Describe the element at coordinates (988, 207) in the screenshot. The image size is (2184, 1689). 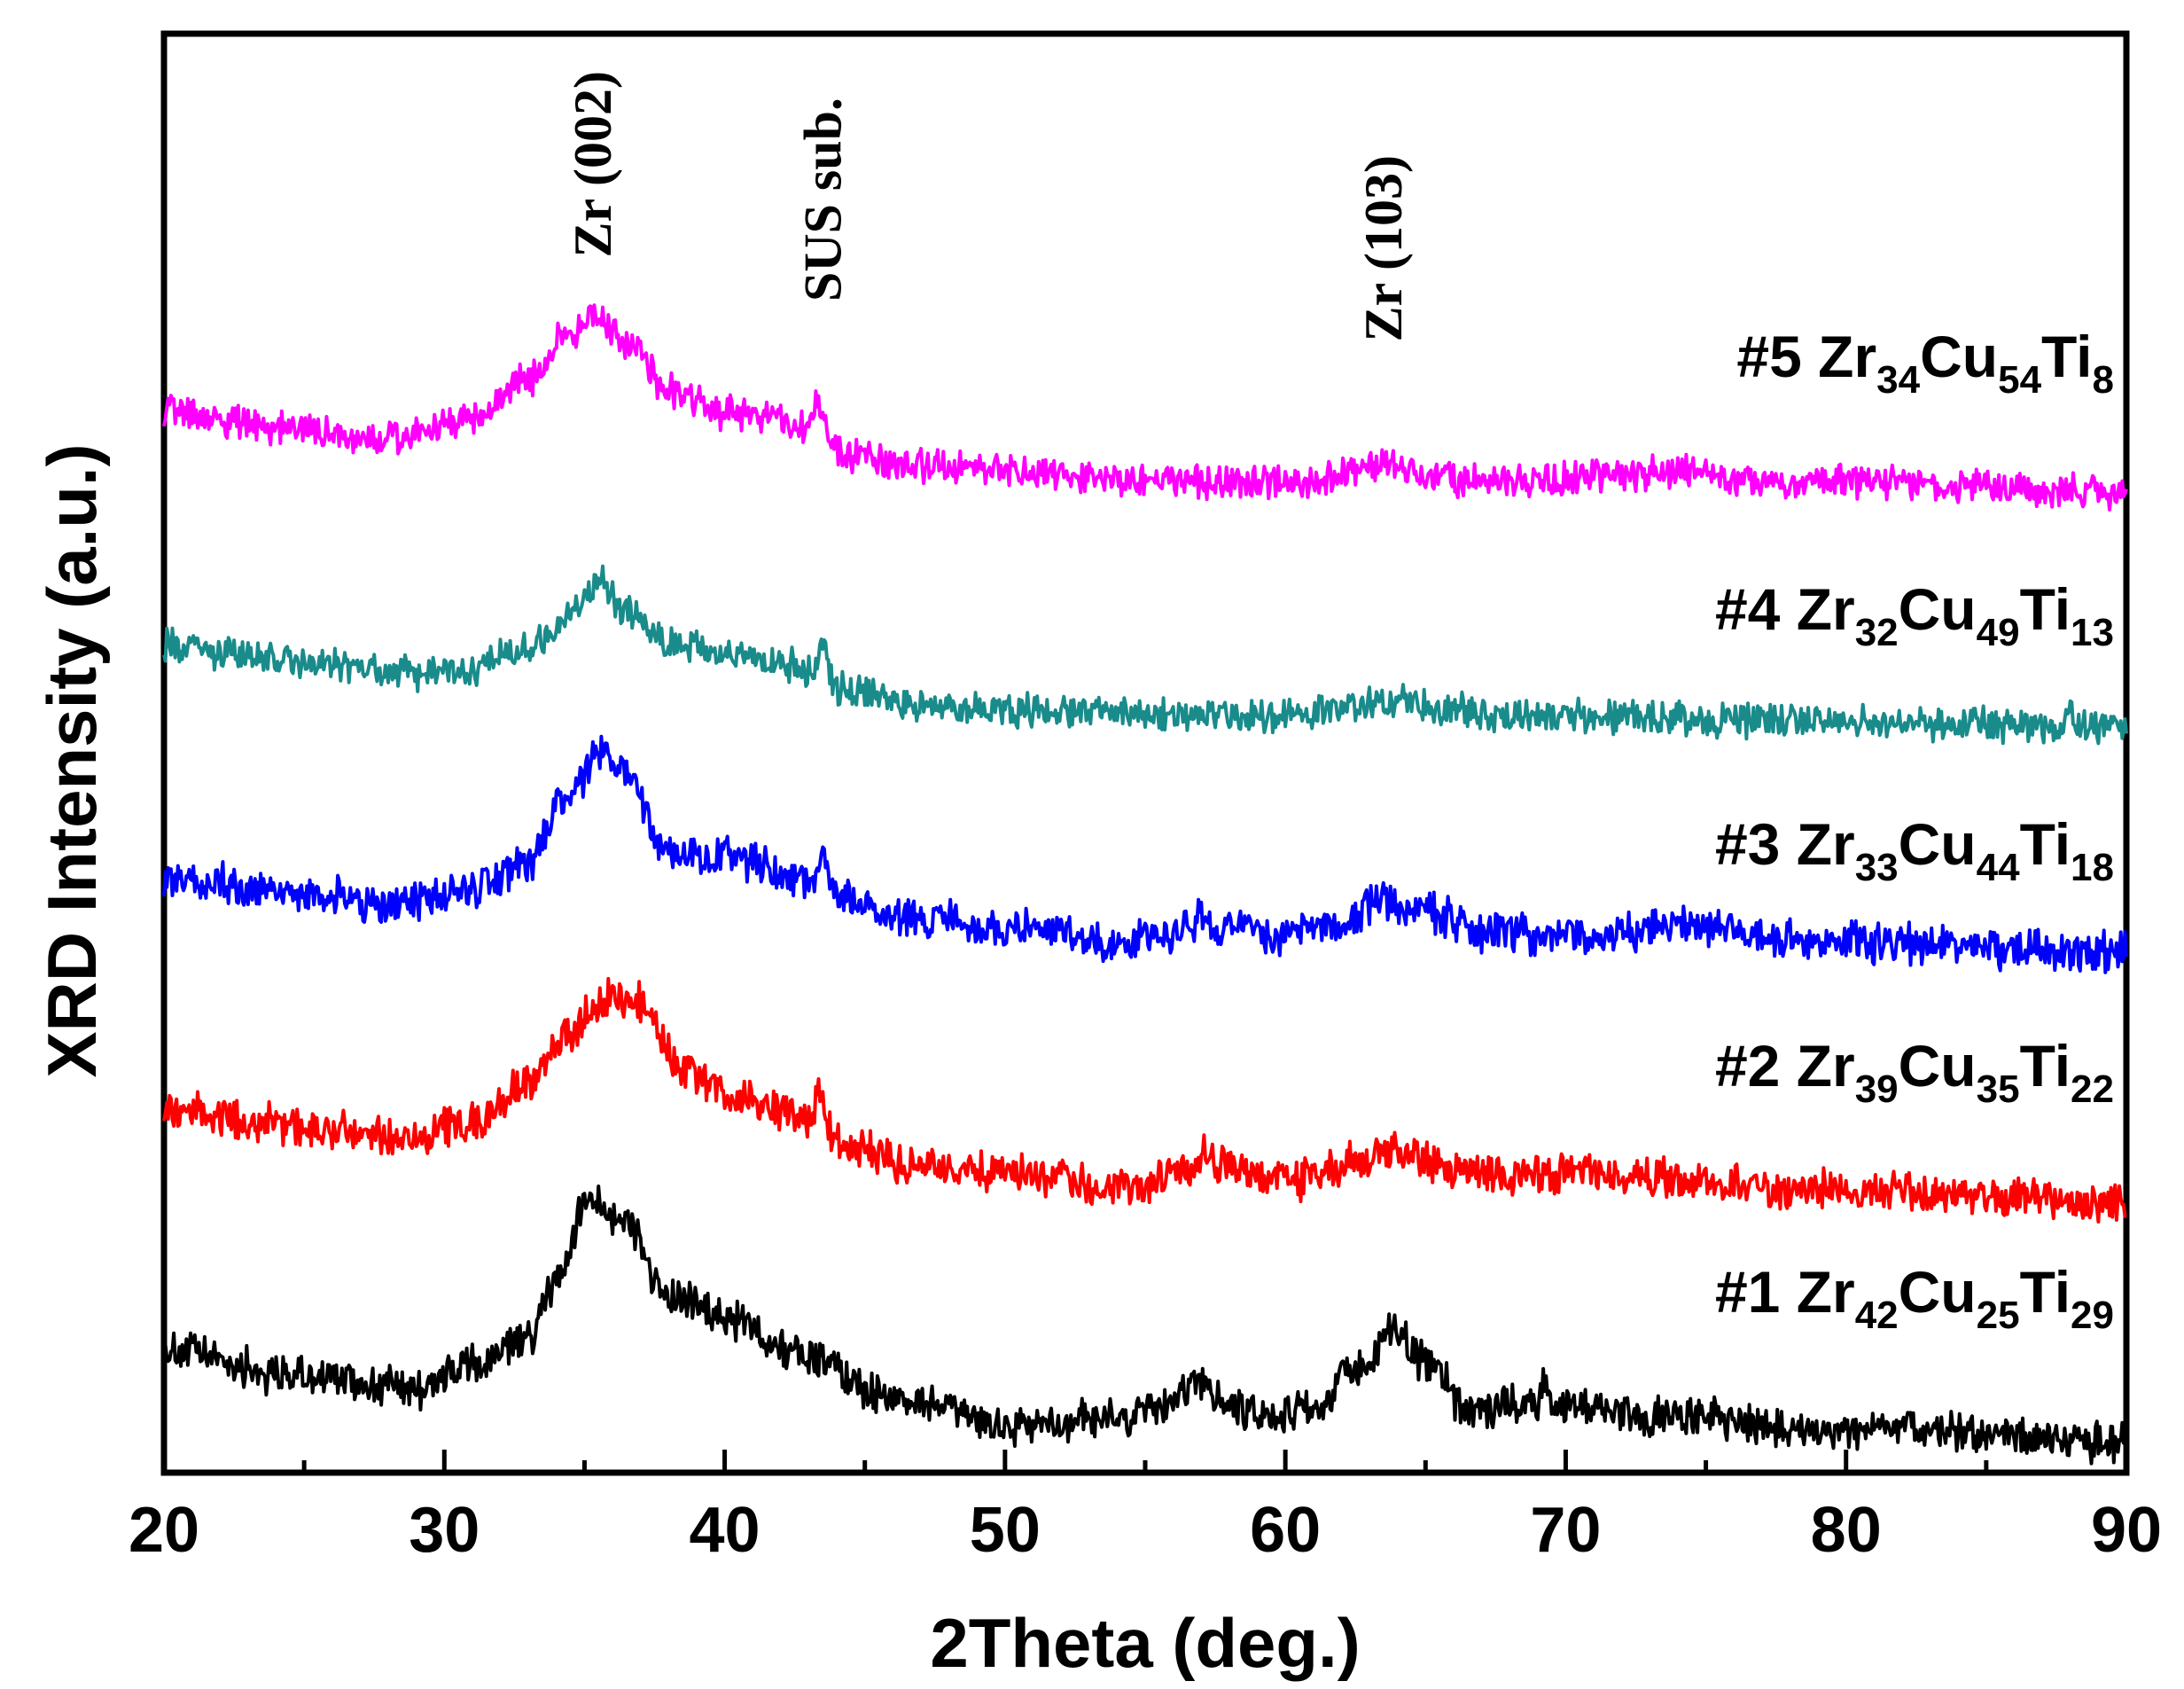
I see `peak-annotation-group: Zr (002) SUS sub. Zr (103)` at that location.